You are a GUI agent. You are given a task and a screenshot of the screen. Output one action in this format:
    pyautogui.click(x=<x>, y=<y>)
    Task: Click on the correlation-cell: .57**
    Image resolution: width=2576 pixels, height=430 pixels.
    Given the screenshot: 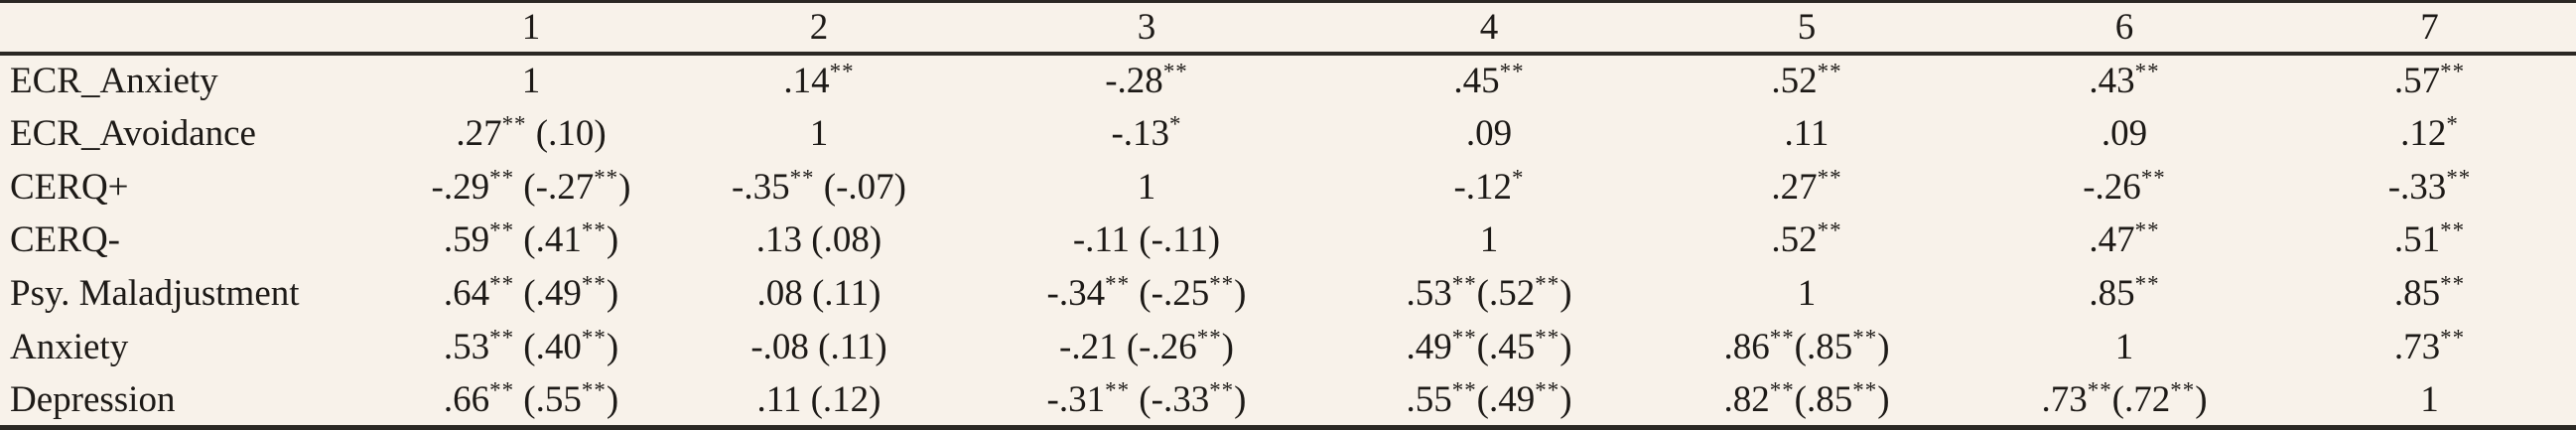 What is the action you would take?
    pyautogui.click(x=2429, y=80)
    